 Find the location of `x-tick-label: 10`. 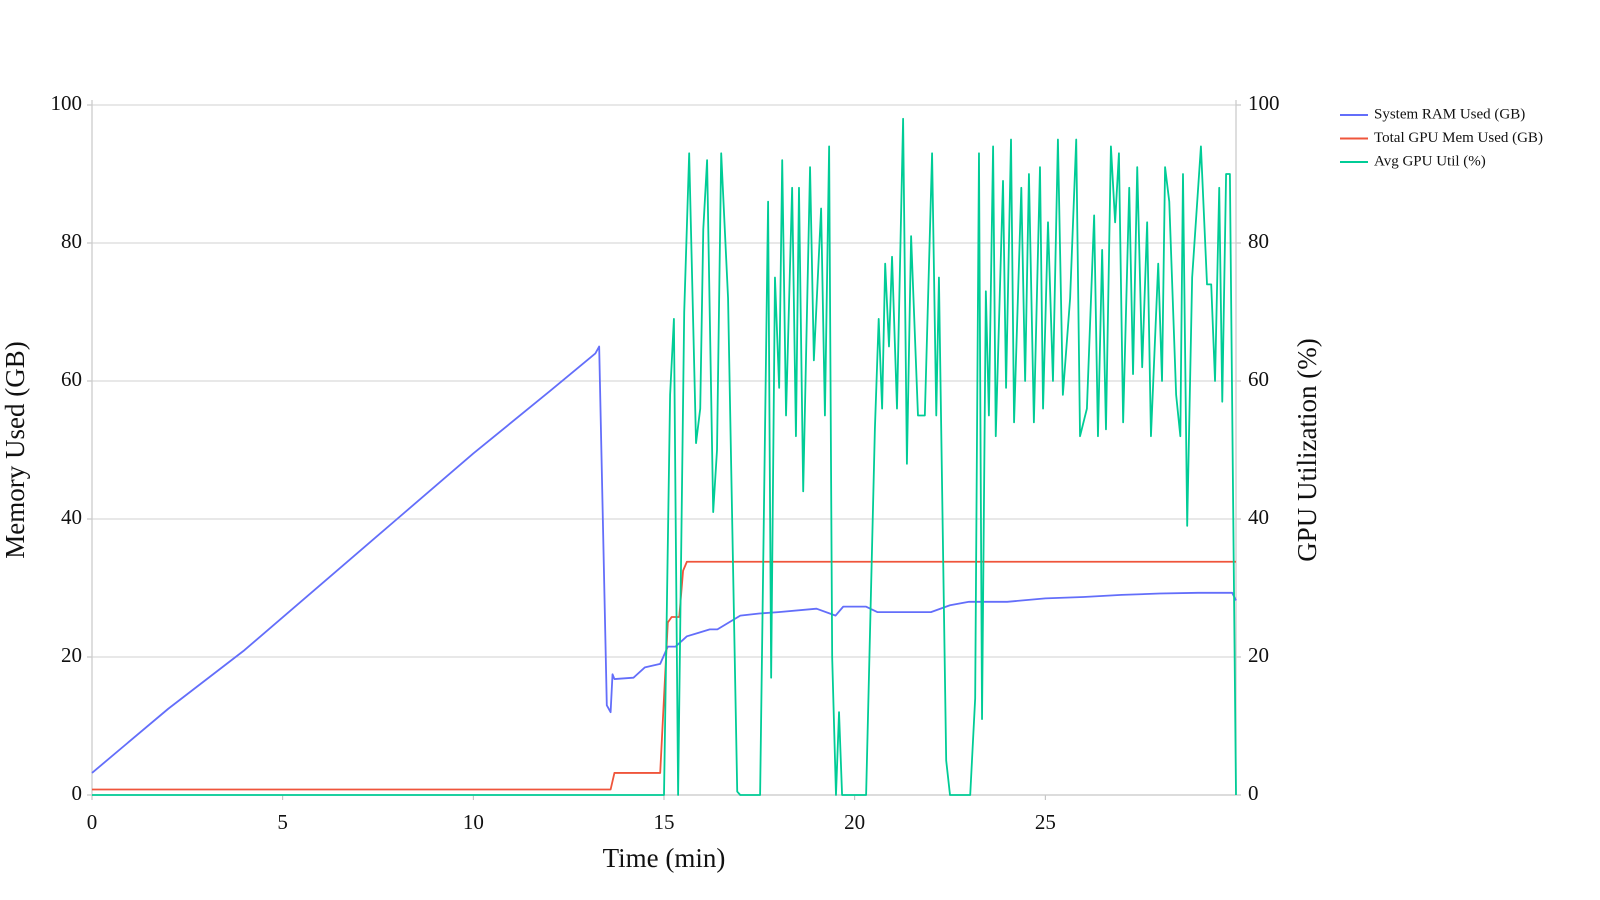

x-tick-label: 10 is located at coordinates (473, 822).